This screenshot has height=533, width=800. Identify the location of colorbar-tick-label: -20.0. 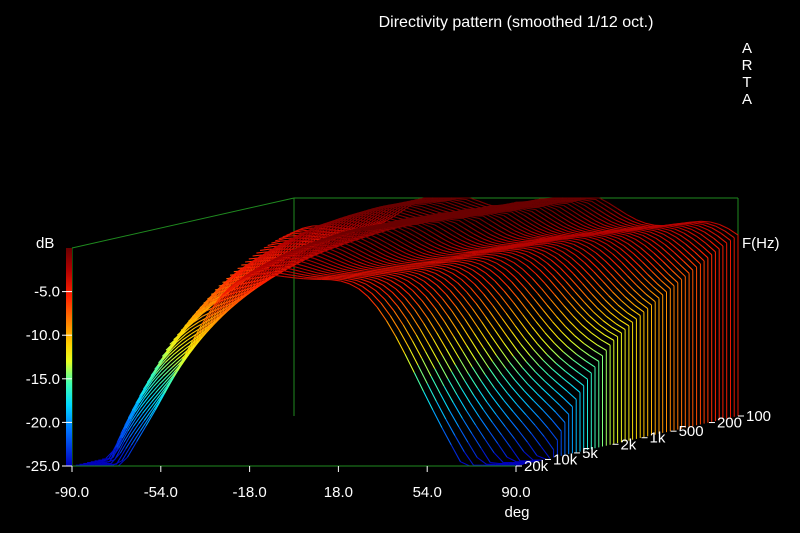
(43, 422).